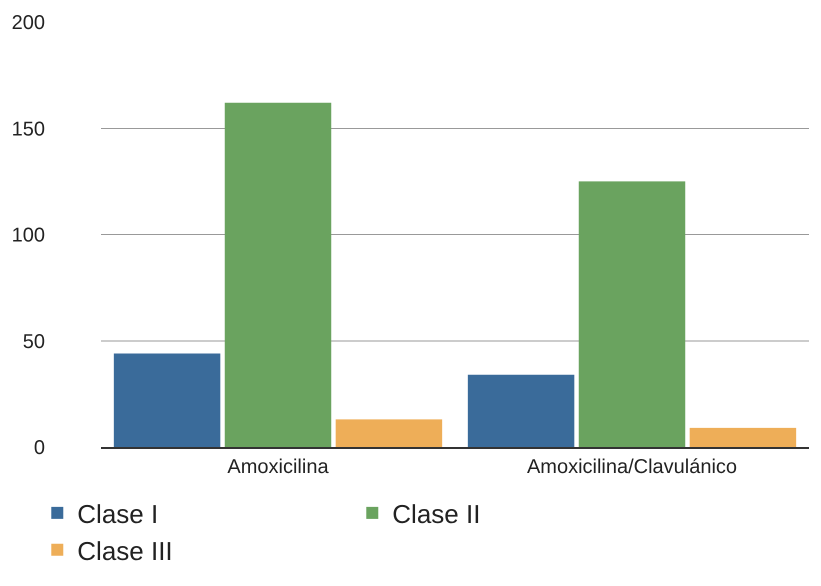 This screenshot has width=821, height=586. What do you see at coordinates (125, 551) in the screenshot?
I see `legend-label: Clase III` at bounding box center [125, 551].